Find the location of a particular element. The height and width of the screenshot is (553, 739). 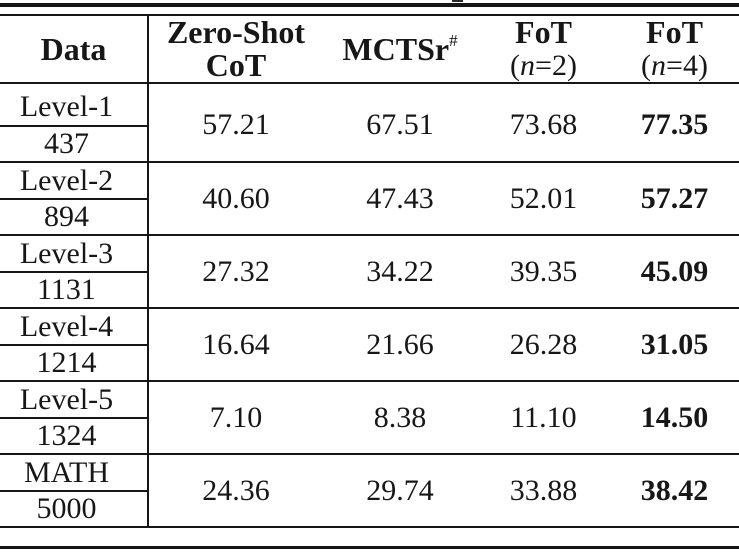

row-count-cell: 894 is located at coordinates (74, 217).